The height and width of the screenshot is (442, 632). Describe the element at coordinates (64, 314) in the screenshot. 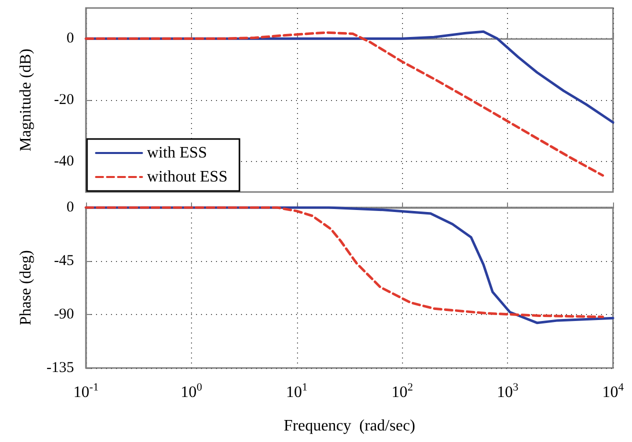

I see `y-tick-label: -90` at that location.